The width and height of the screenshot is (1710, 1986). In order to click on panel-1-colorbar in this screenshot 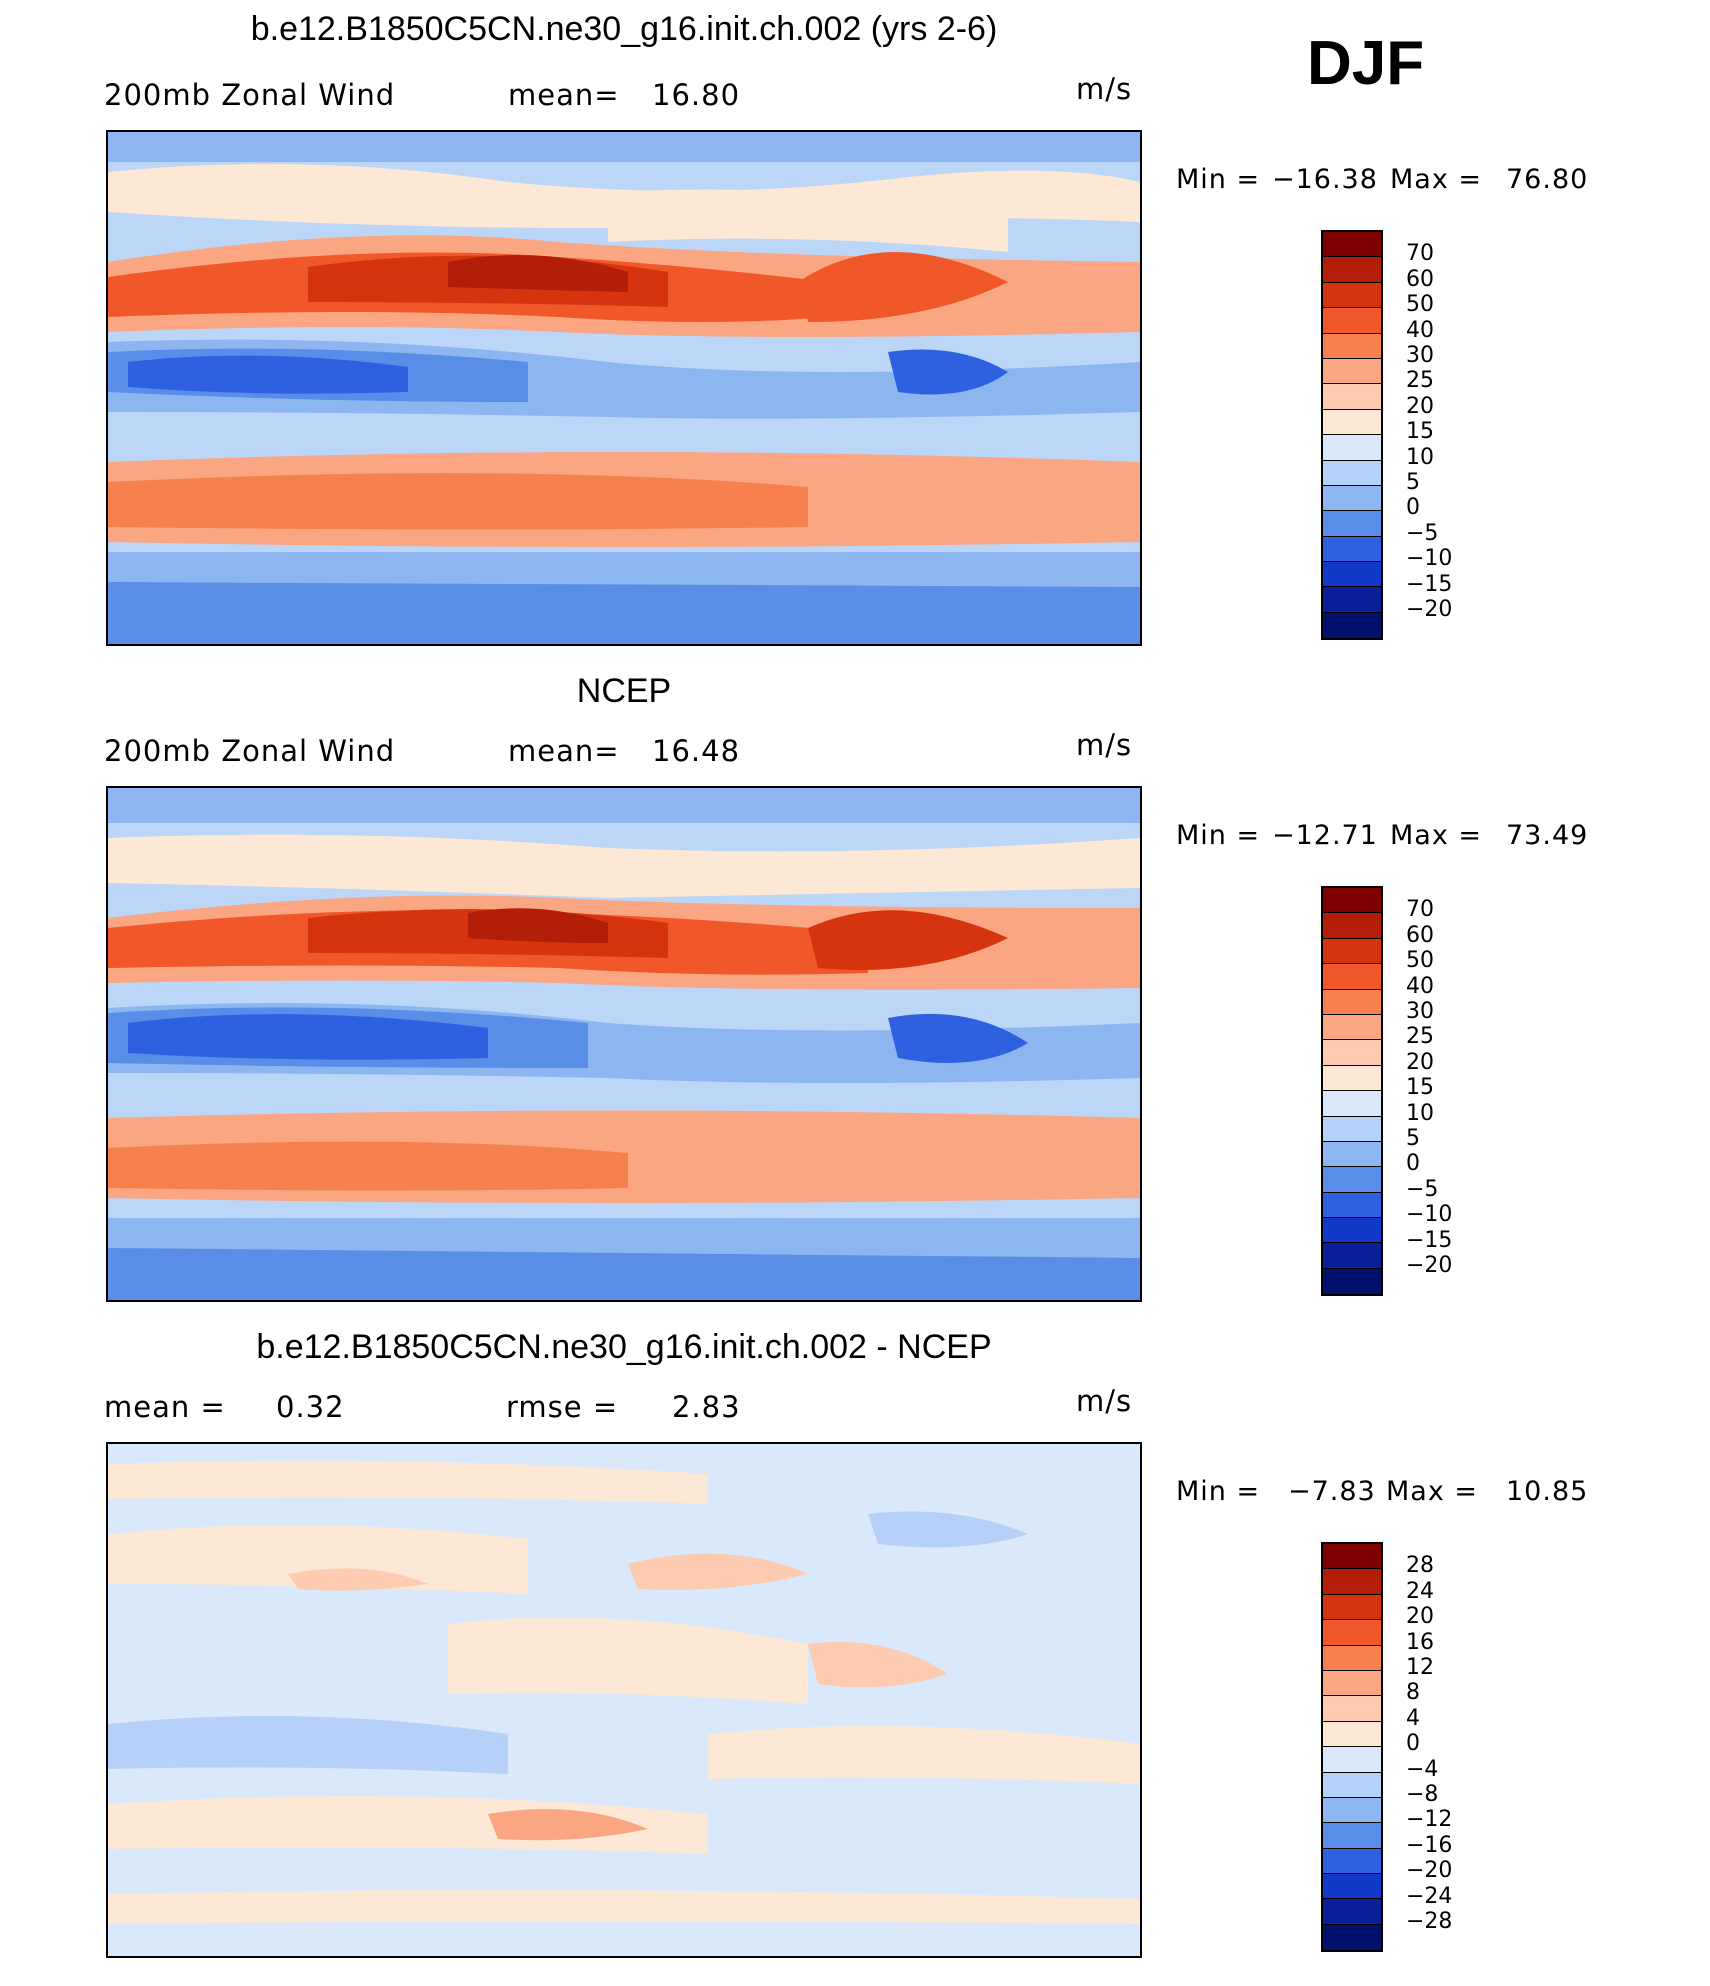, I will do `click(1352, 435)`.